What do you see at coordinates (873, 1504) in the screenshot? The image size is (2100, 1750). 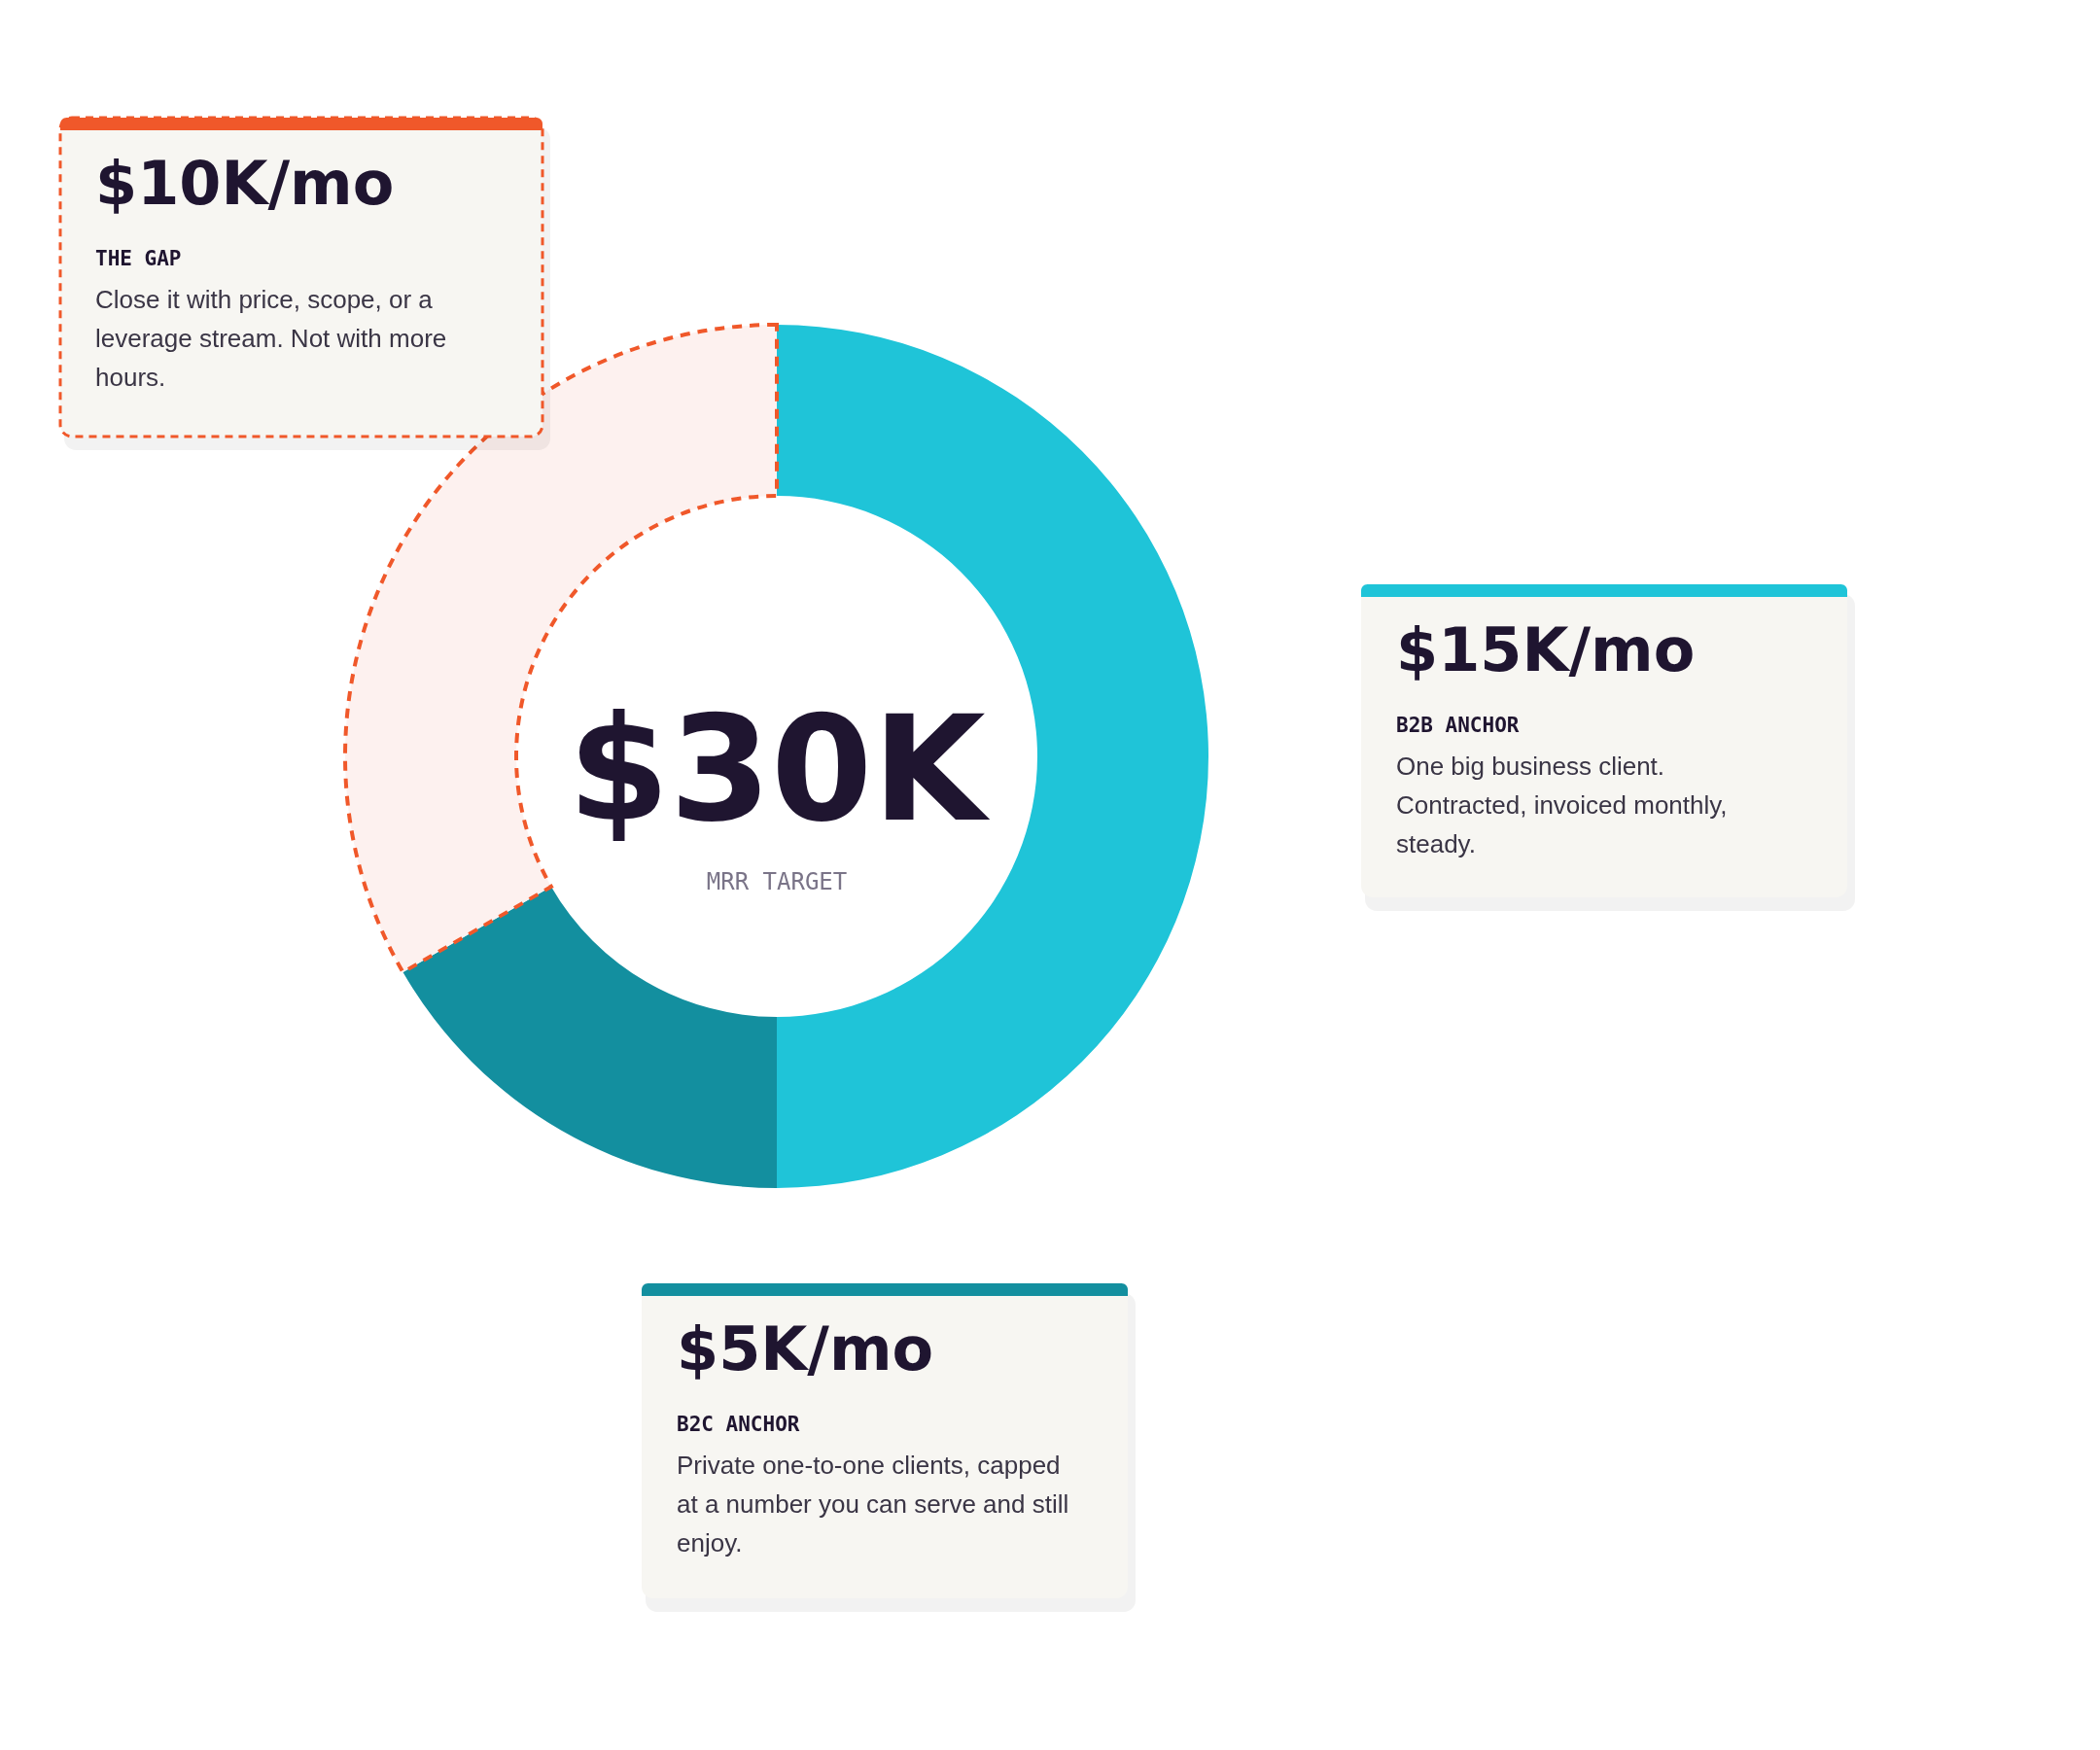 I see `text: Private one-to-one clients, capped at a number you can serve and still enjoy.` at bounding box center [873, 1504].